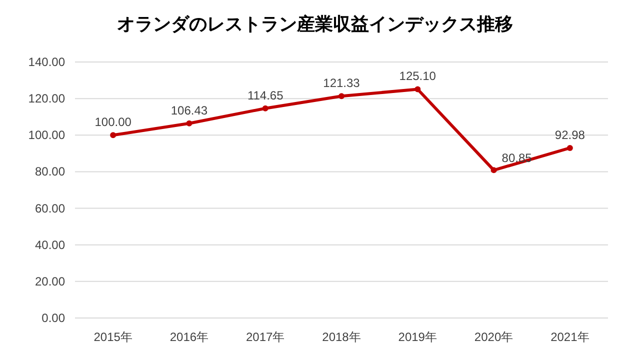  I want to click on data-label: 121.33, so click(341, 83).